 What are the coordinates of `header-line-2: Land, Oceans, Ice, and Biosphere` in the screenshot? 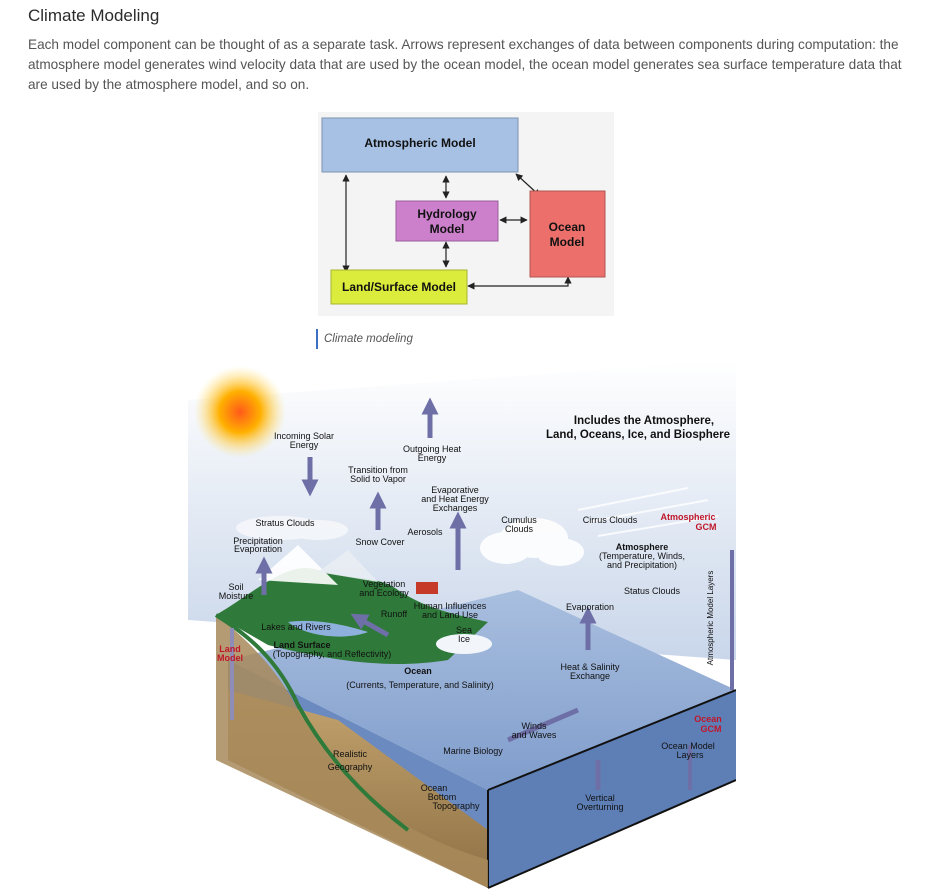 It's located at (638, 435).